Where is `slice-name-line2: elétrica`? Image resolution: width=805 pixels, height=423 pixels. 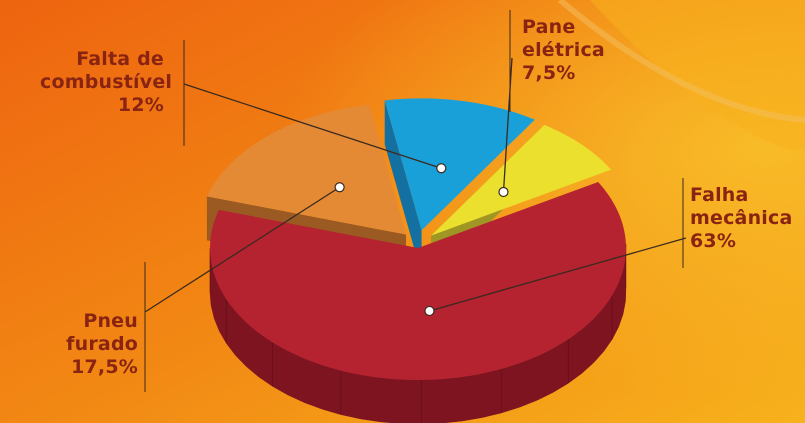
slice-name-line2: elétrica is located at coordinates (563, 50).